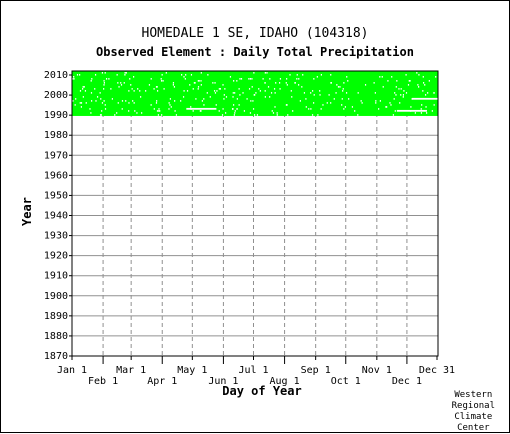 The width and height of the screenshot is (510, 434). I want to click on y-tick-label: 1900, so click(56, 296).